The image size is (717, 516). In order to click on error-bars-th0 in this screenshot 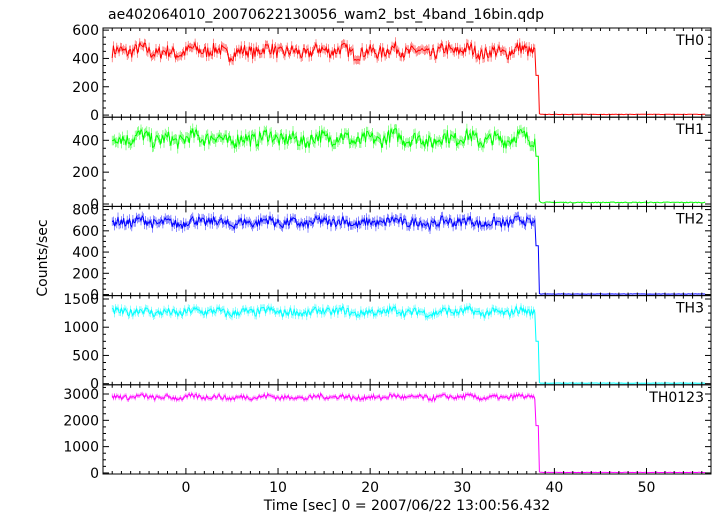, I will do `click(323, 51)`.